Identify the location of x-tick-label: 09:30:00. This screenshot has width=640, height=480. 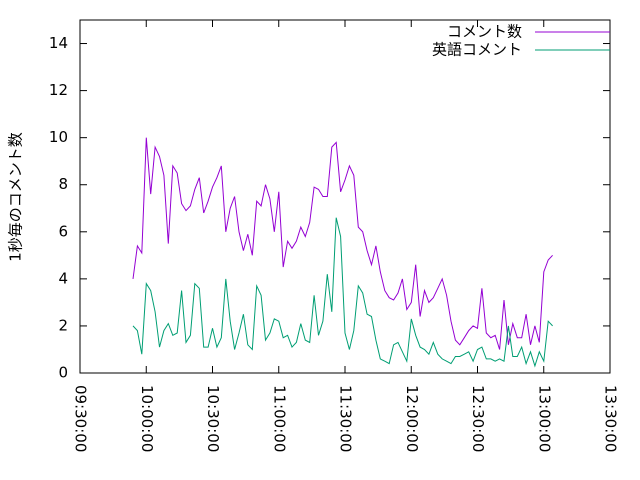
(81, 418).